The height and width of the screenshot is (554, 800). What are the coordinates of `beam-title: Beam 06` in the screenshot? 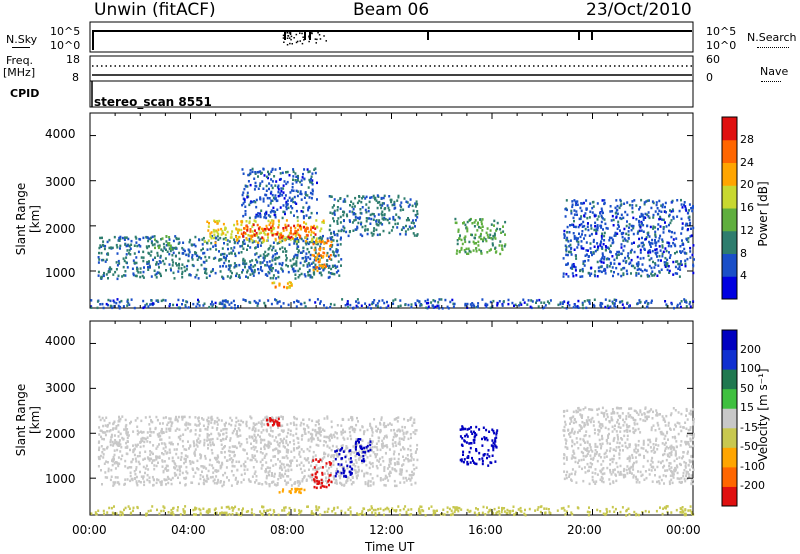 It's located at (391, 10).